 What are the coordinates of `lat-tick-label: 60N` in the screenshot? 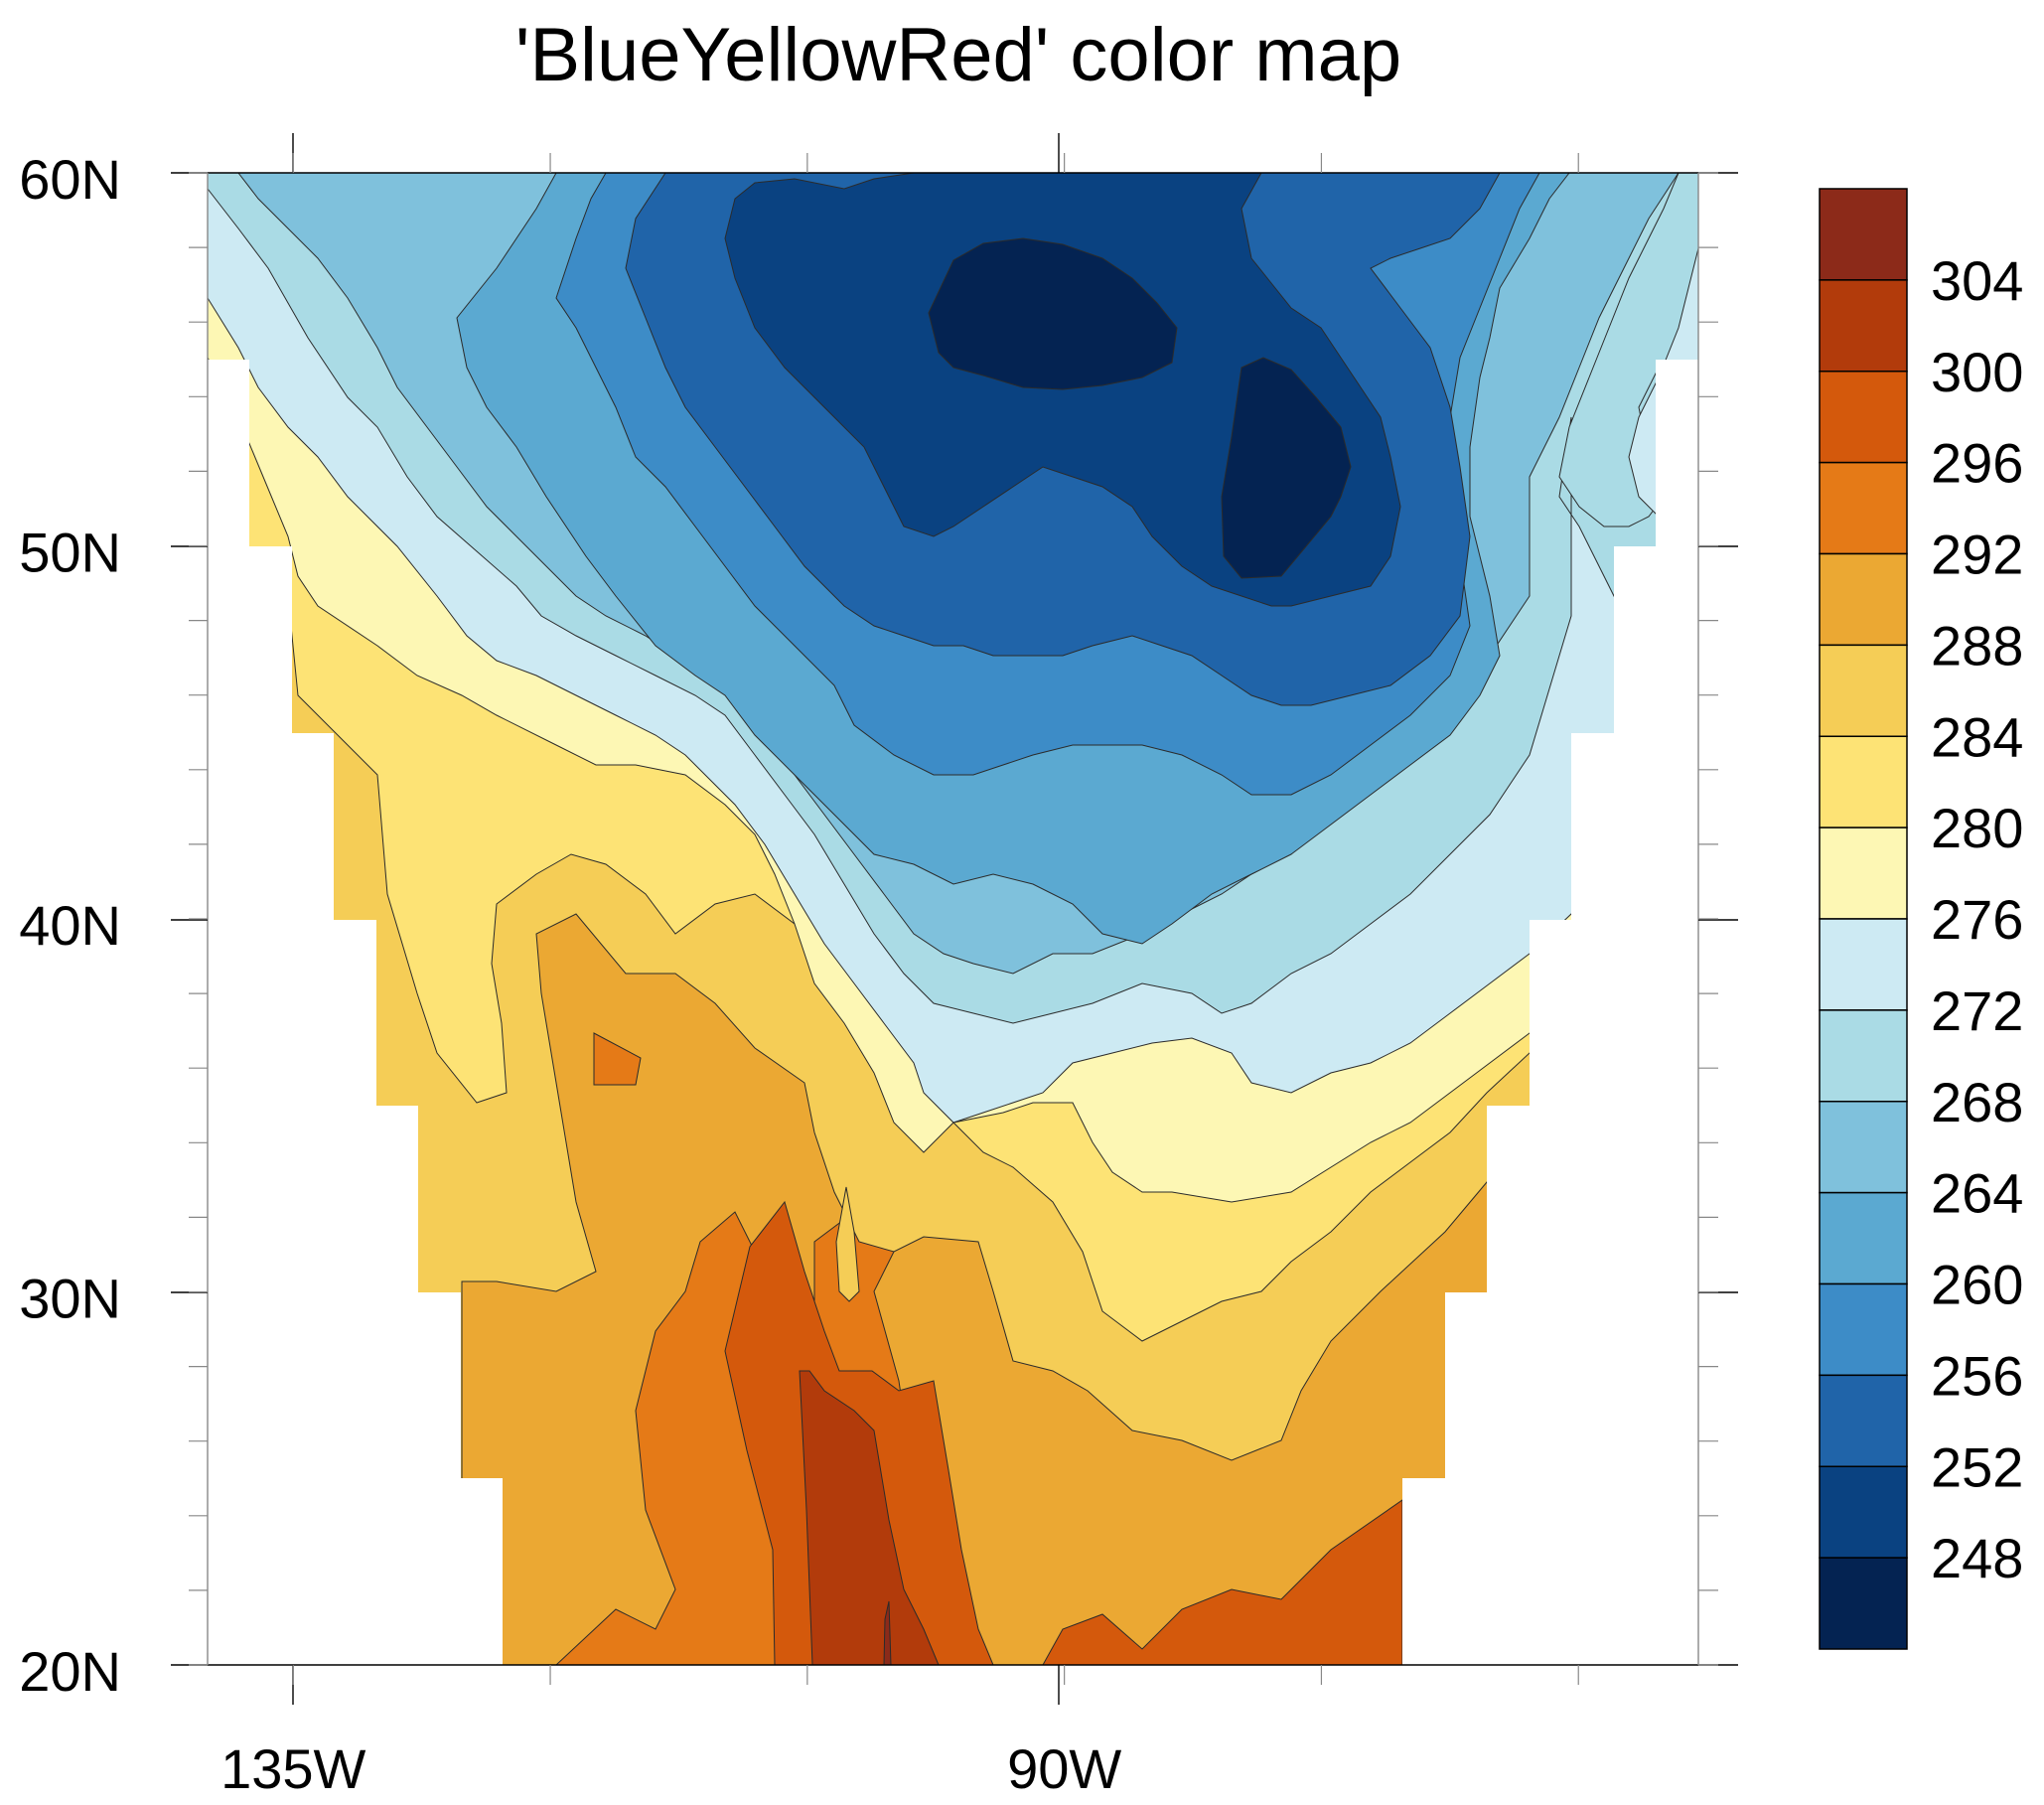 It's located at (70, 179).